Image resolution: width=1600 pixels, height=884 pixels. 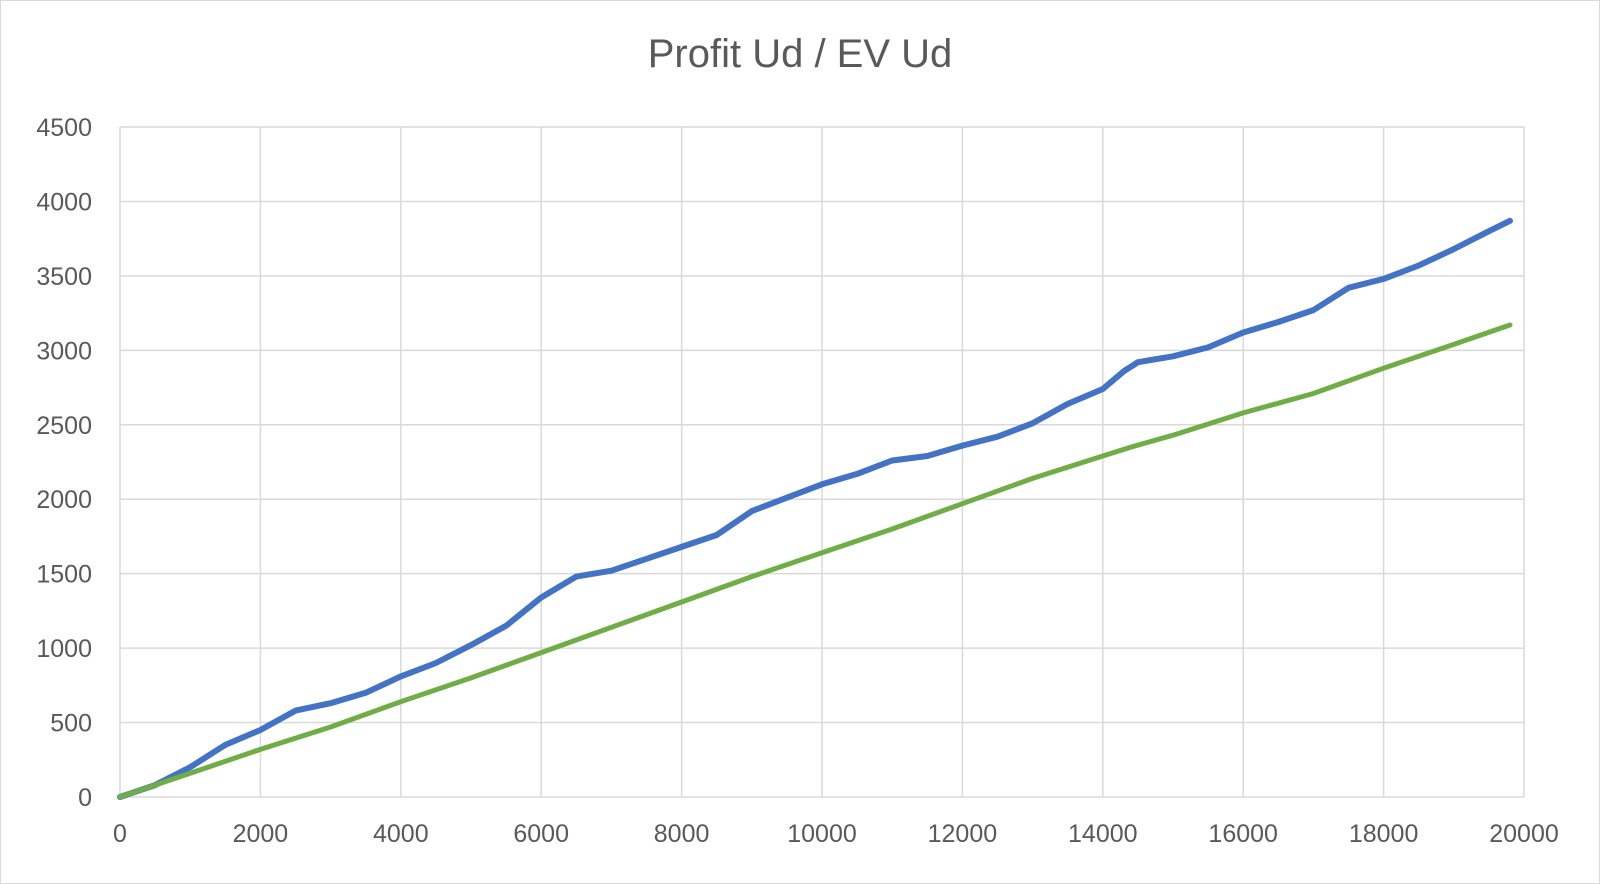 What do you see at coordinates (1243, 834) in the screenshot?
I see `x-tick-label: 16000` at bounding box center [1243, 834].